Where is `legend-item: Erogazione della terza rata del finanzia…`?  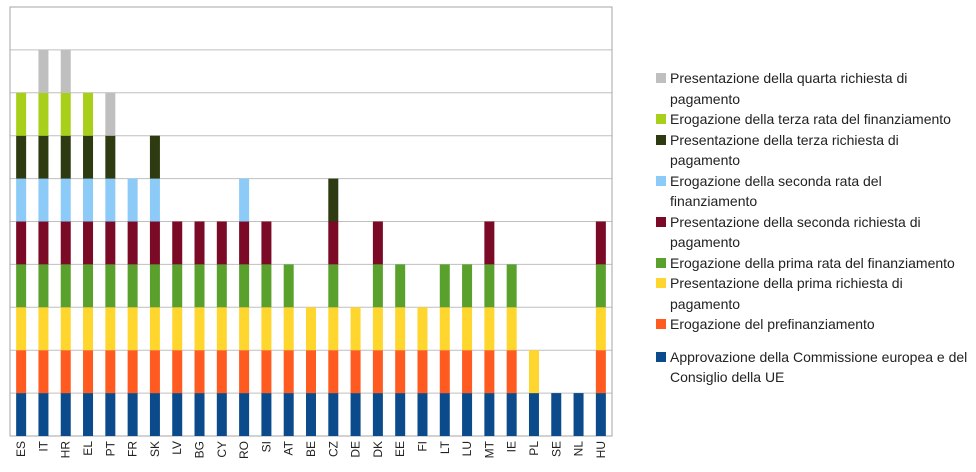 legend-item: Erogazione della terza rata del finanzia… is located at coordinates (813, 119).